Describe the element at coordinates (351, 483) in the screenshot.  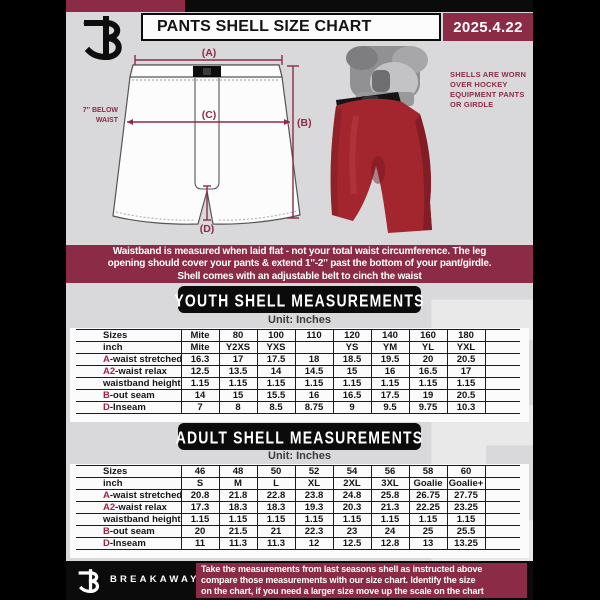
I see `table-cell: 2XL` at that location.